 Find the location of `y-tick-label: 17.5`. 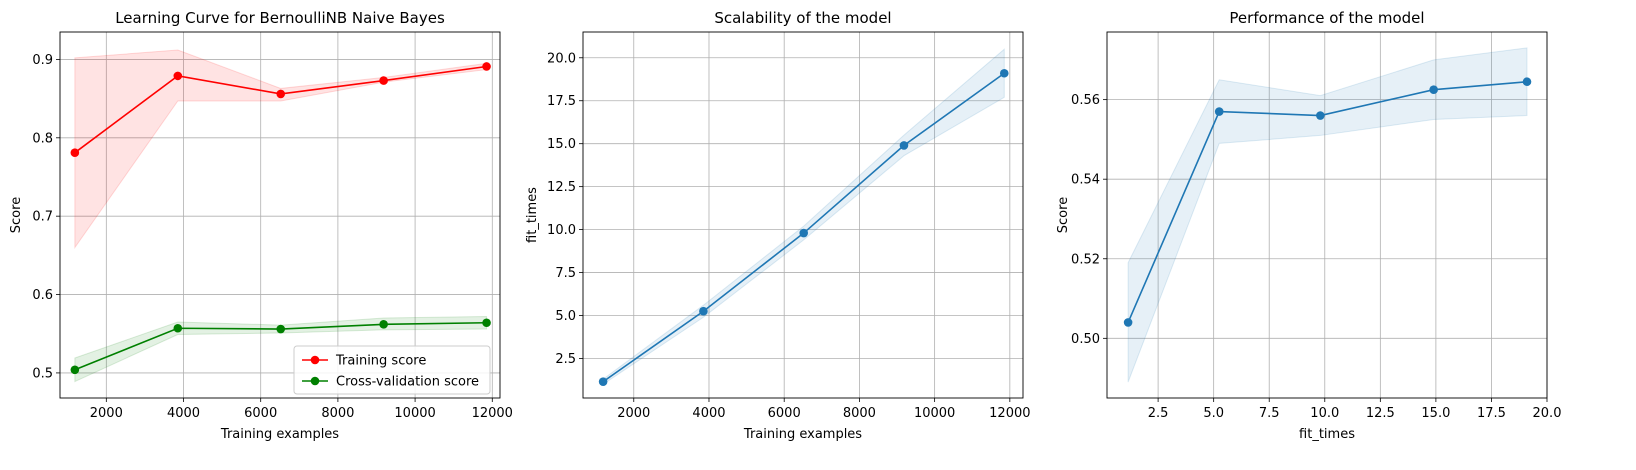

y-tick-label: 17.5 is located at coordinates (561, 101).